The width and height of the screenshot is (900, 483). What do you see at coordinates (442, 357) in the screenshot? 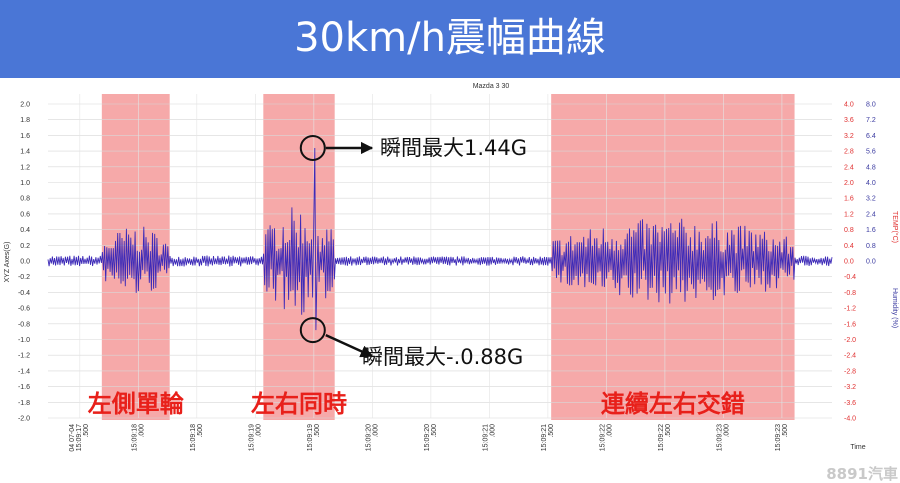
I see `annotation-text-2: 瞬間最大-.0.88G` at bounding box center [442, 357].